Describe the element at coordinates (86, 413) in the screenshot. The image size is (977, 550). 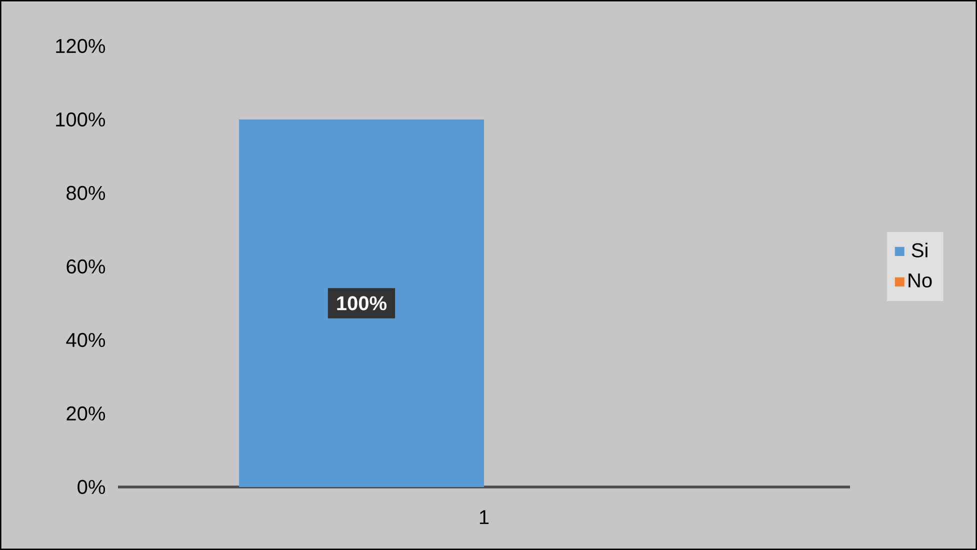
I see `y-tick-label: 20%` at that location.